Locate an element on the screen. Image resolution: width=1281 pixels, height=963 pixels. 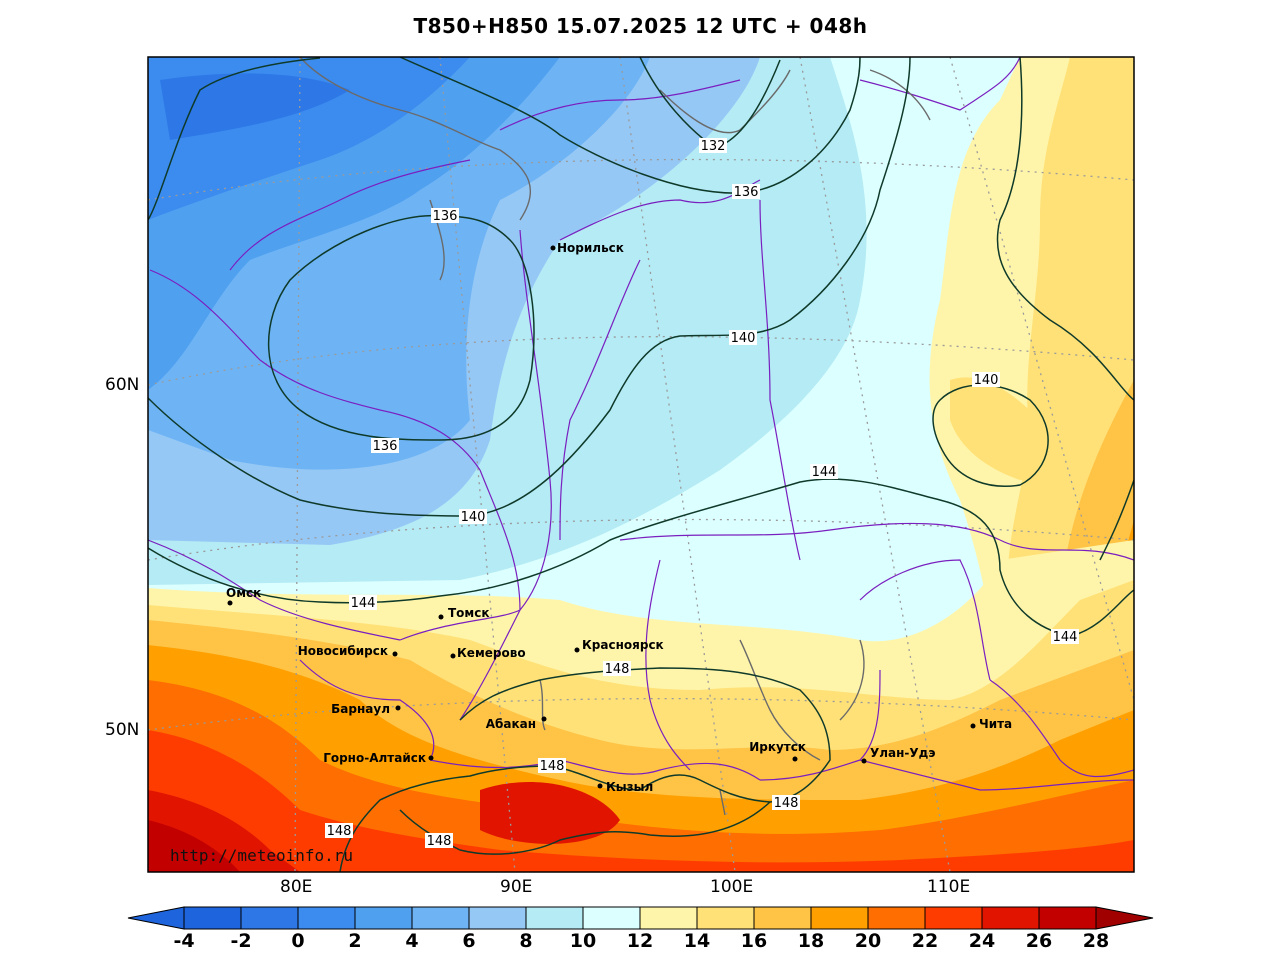
colorbar-tick-label: 12 is located at coordinates (640, 941).